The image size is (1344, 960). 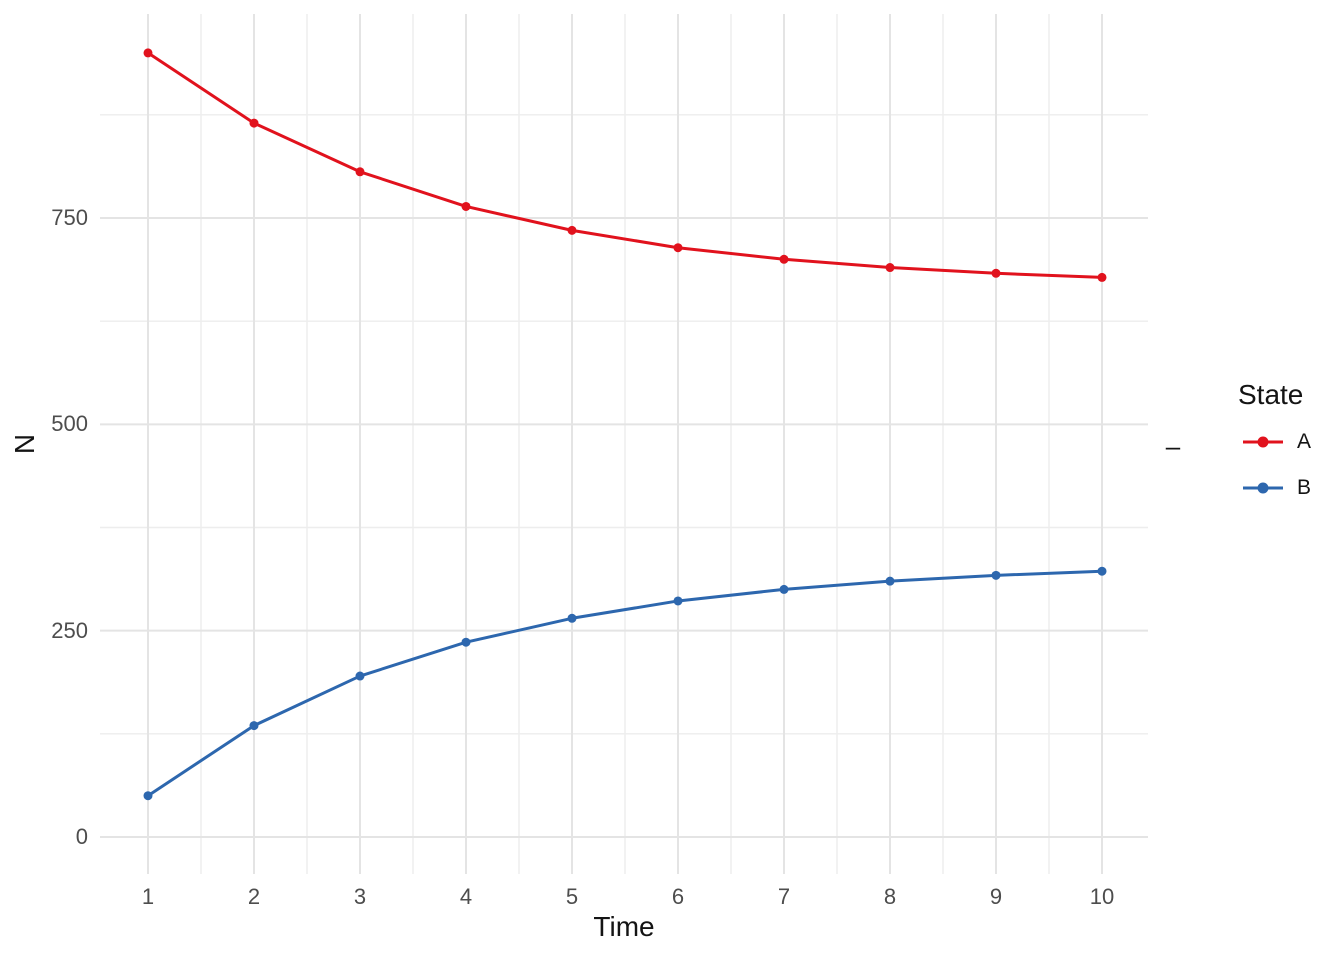 What do you see at coordinates (1304, 441) in the screenshot?
I see `legend-label-a: A` at bounding box center [1304, 441].